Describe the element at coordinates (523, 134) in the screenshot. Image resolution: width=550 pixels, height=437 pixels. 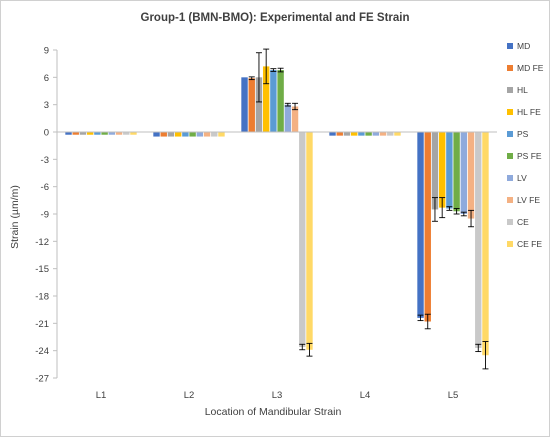
I see `legend-label: PS` at that location.